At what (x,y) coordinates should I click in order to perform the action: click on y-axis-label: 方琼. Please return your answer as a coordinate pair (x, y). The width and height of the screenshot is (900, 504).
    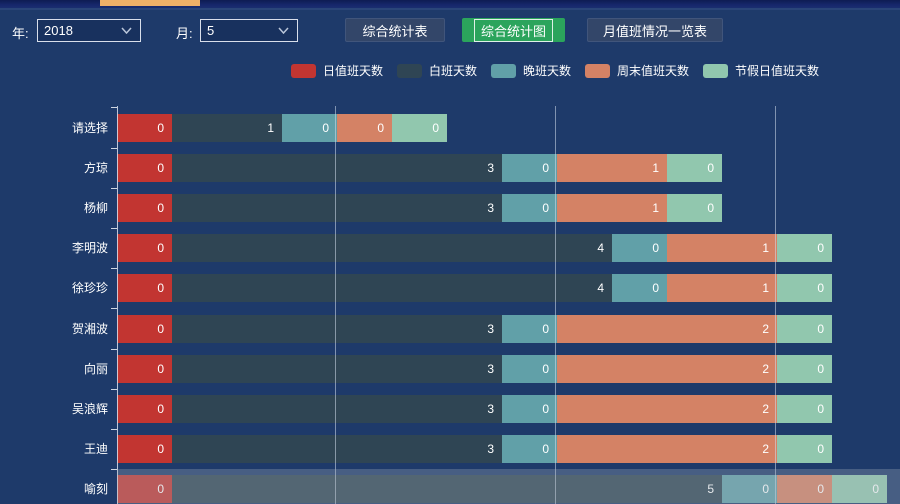
    Looking at the image, I should click on (95, 167).